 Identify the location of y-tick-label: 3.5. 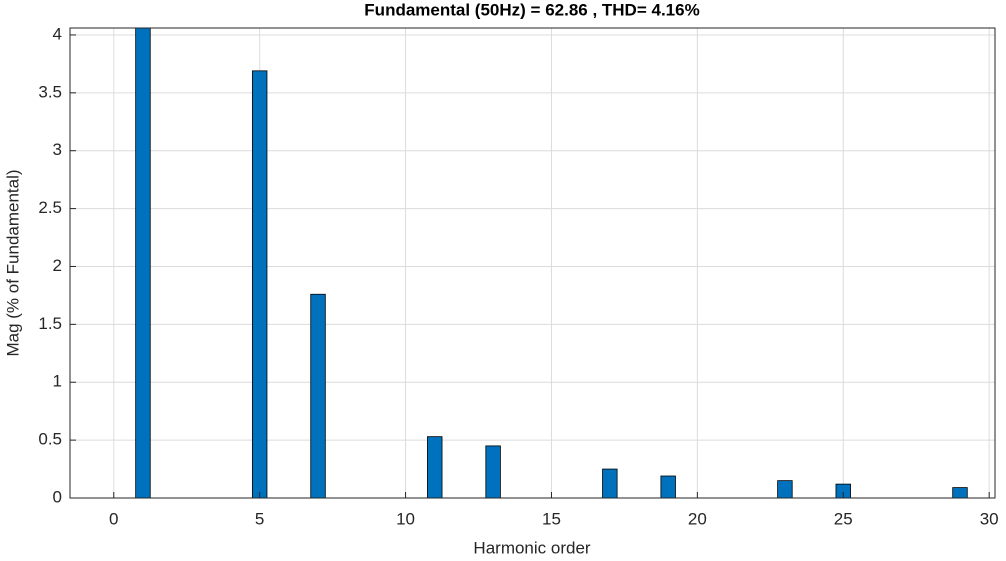
(50, 91).